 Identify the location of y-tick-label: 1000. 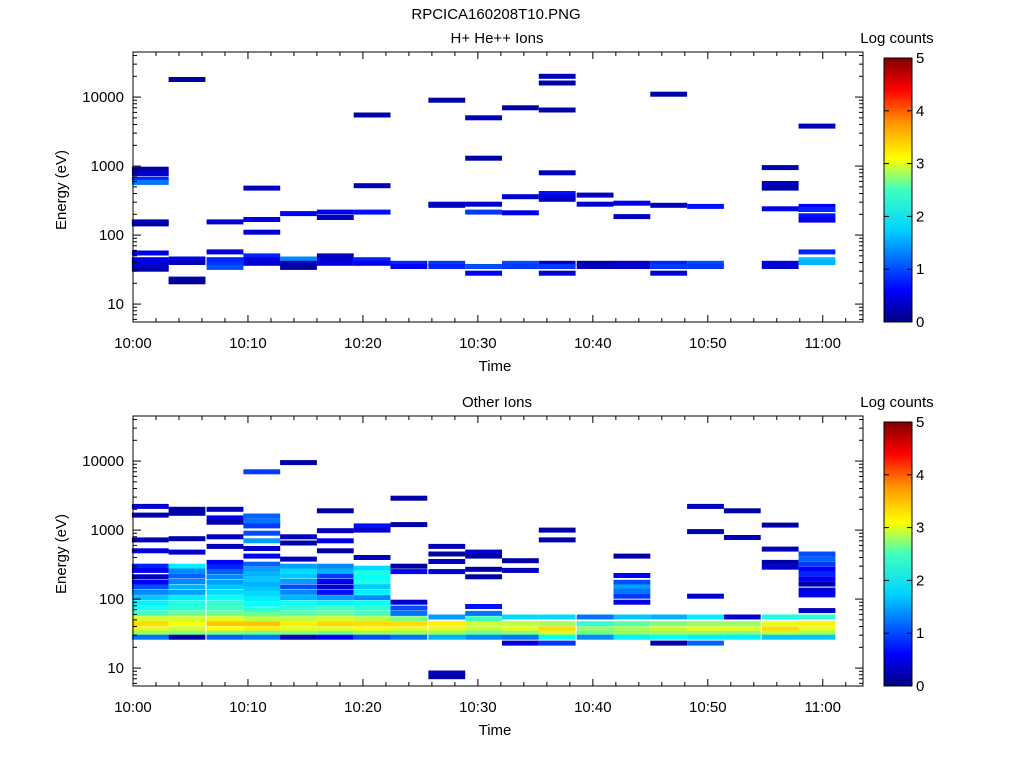
(107, 530).